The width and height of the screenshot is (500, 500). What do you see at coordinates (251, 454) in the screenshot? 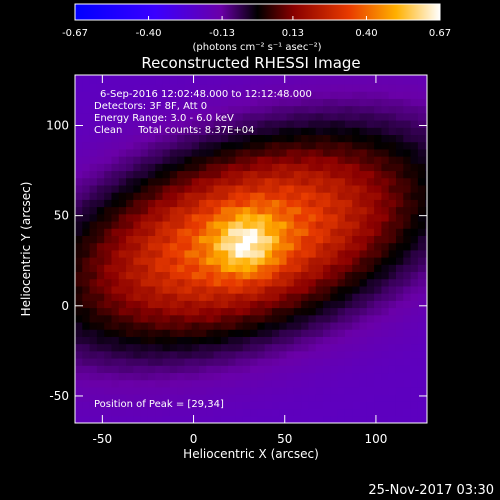
I see `x-axis-label: Heliocentric X (arcsec)` at bounding box center [251, 454].